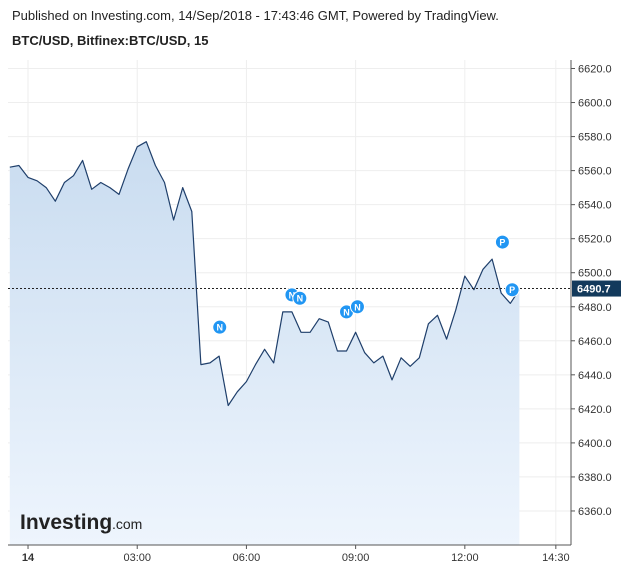 The width and height of the screenshot is (624, 568). Describe the element at coordinates (127, 524) in the screenshot. I see `logo-suffix: .com` at that location.